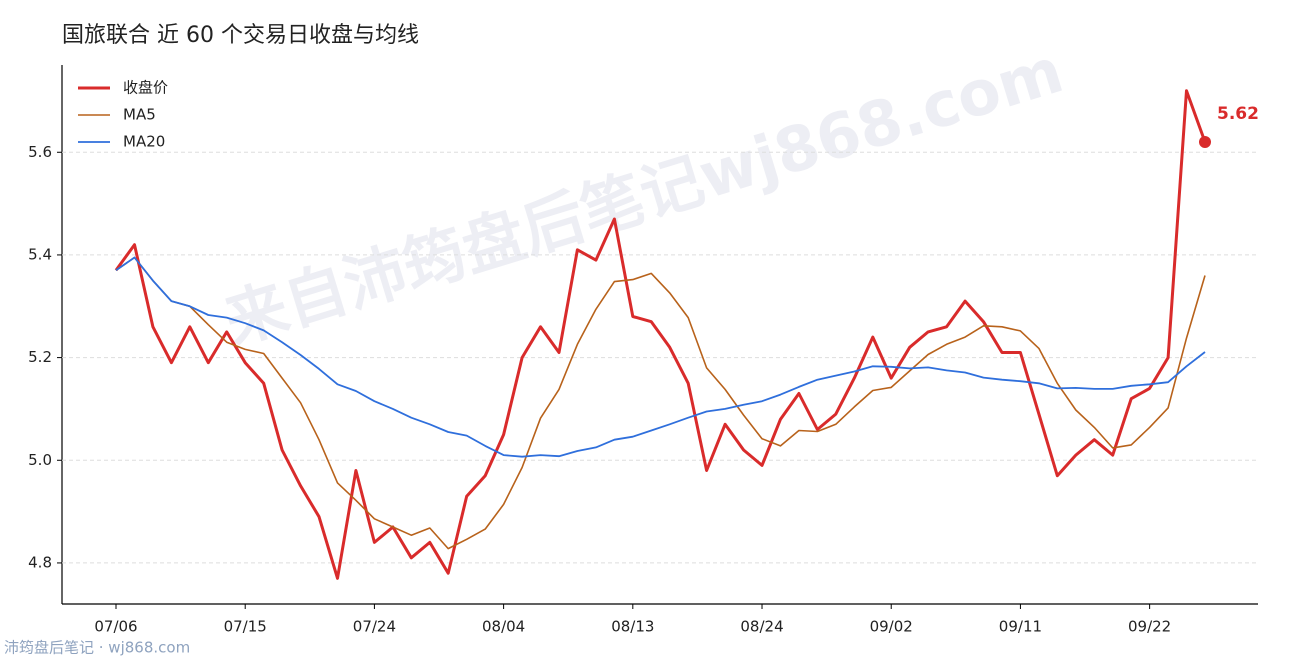 The width and height of the screenshot is (1290, 660). I want to click on last-point, so click(1205, 142).